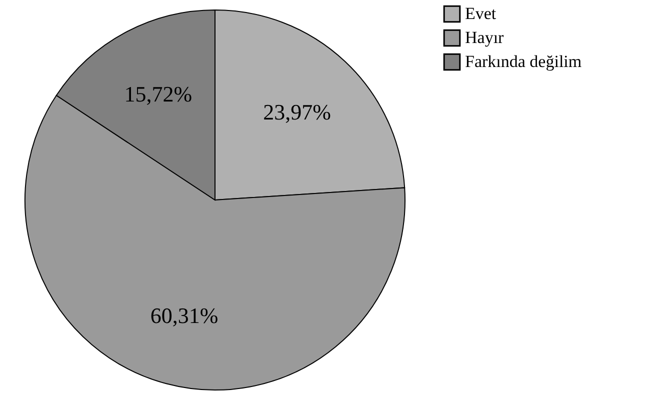 This screenshot has height=414, width=670. Describe the element at coordinates (523, 61) in the screenshot. I see `legend-label: Farkında değilim` at that location.